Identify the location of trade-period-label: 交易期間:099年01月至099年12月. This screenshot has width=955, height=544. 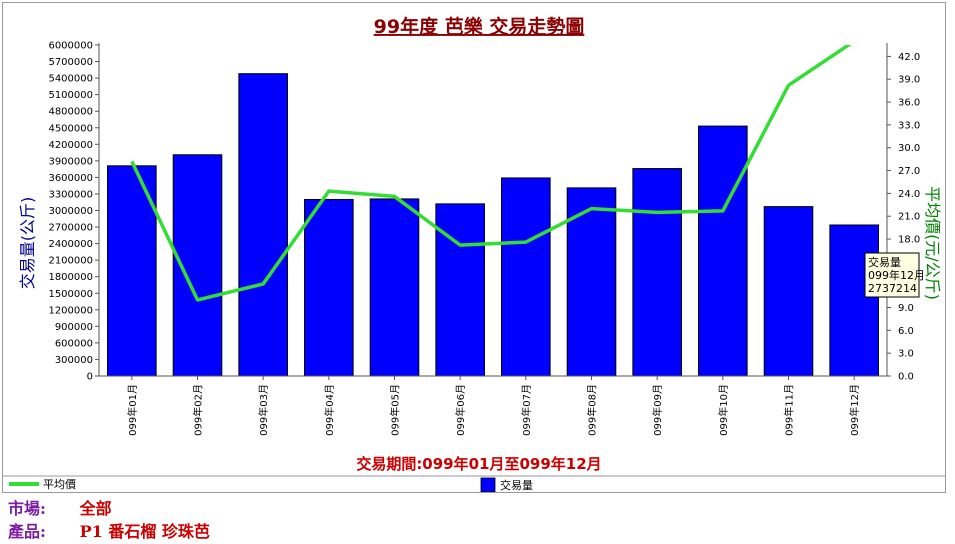
(478, 464).